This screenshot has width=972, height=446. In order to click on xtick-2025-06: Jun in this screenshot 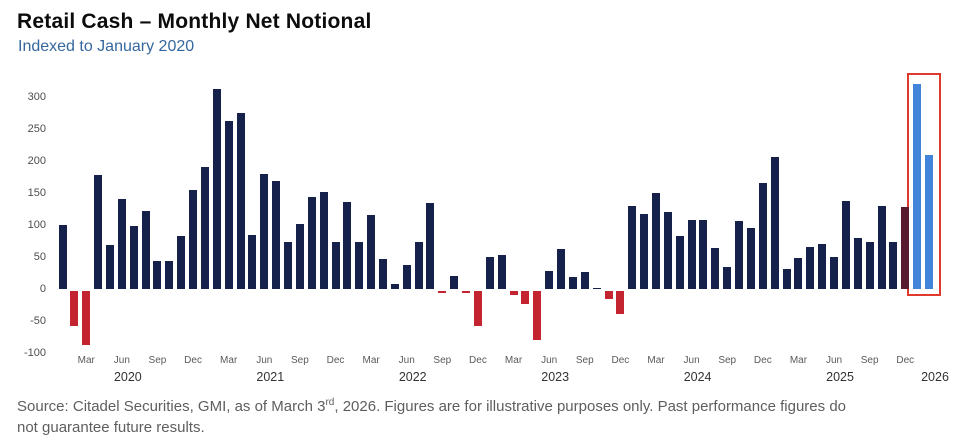, I will do `click(834, 360)`.